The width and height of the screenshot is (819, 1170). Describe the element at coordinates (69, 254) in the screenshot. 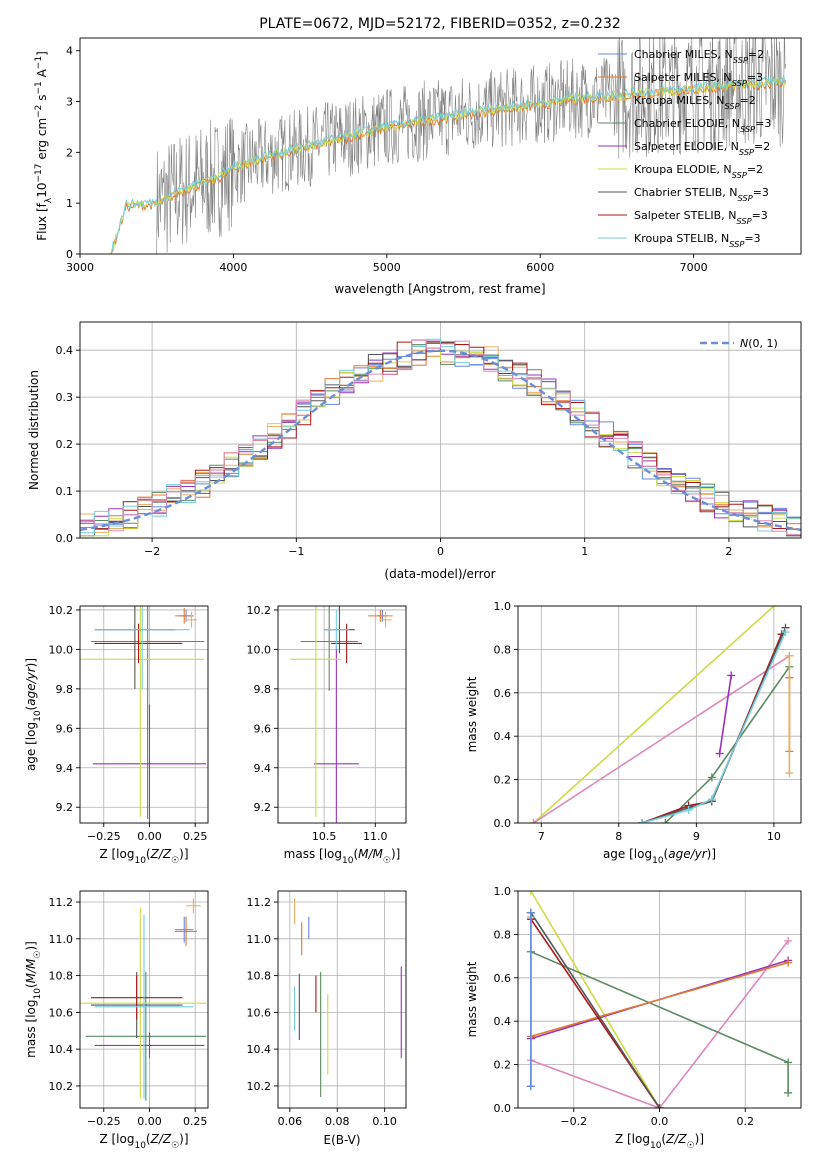

I see `y-tick-label: 0` at that location.